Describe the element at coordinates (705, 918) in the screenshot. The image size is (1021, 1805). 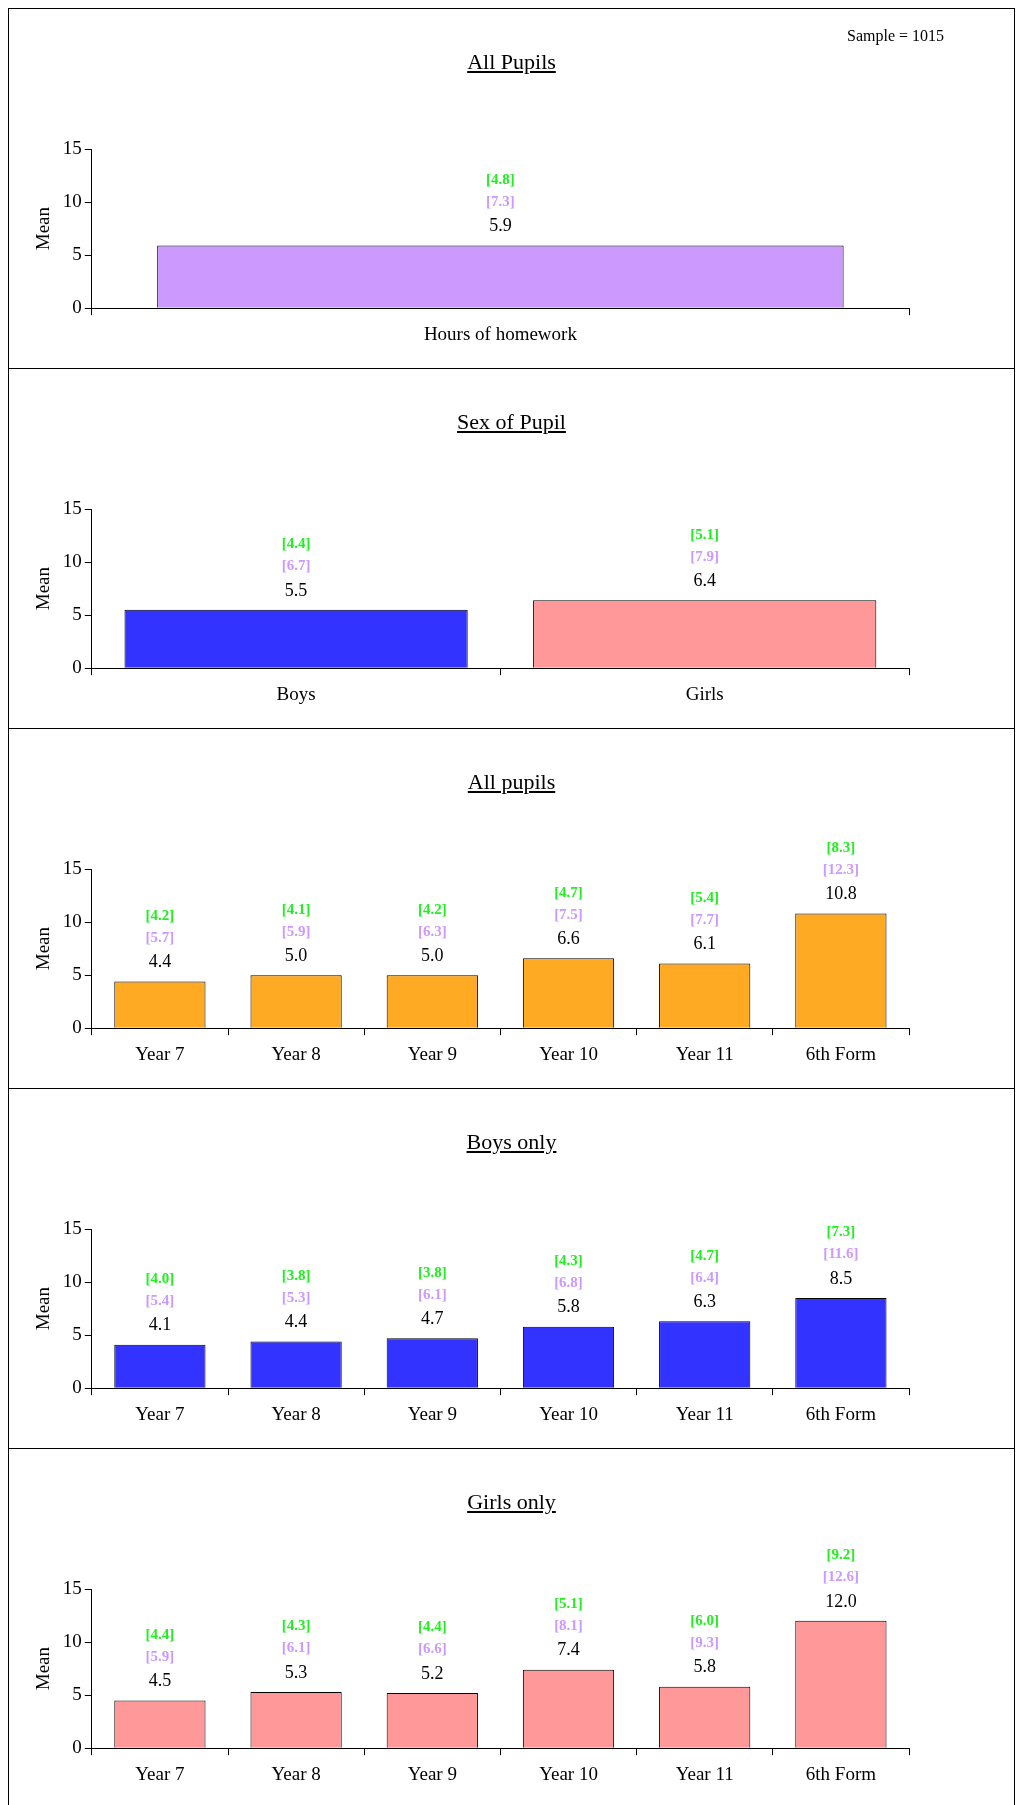
I see `annotation: [7.7]` at that location.